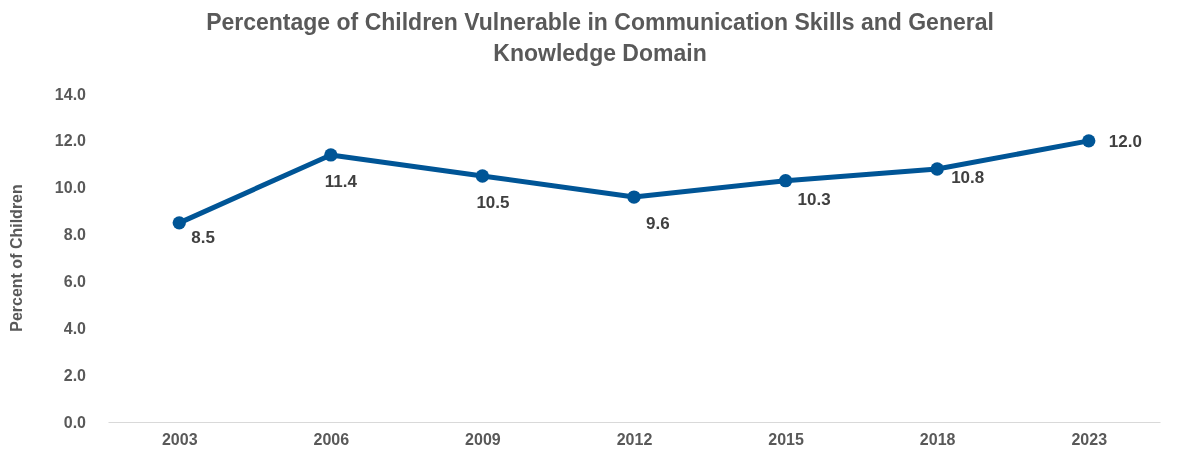 The height and width of the screenshot is (461, 1178). What do you see at coordinates (968, 177) in the screenshot?
I see `text: 10.8` at bounding box center [968, 177].